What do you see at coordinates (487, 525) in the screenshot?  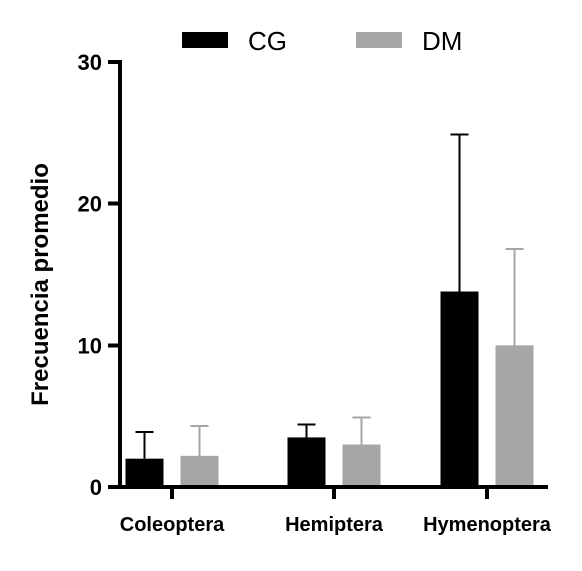 I see `x-tick-label-hymenoptera: Hymenoptera` at bounding box center [487, 525].